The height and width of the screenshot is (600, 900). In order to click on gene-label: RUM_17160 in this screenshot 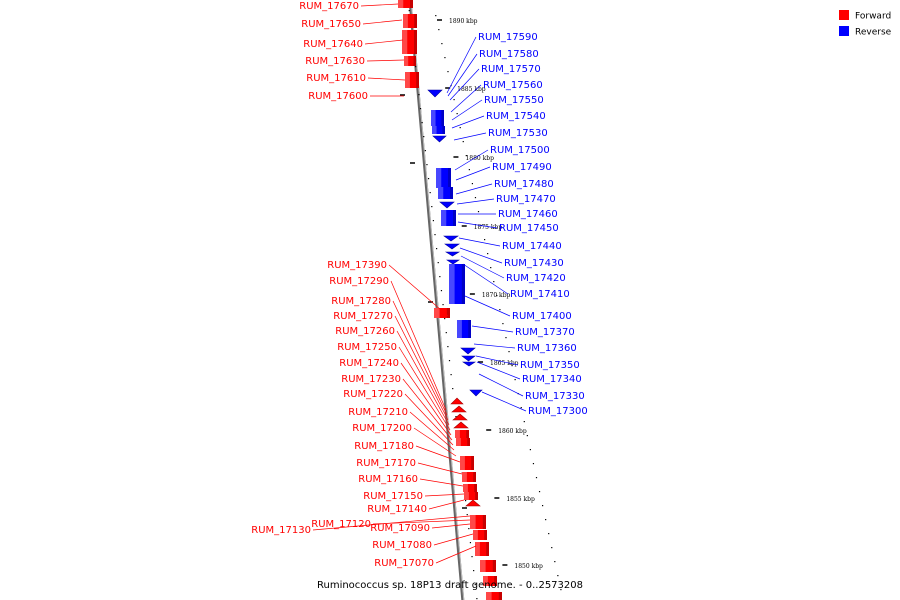, I will do `click(388, 479)`.